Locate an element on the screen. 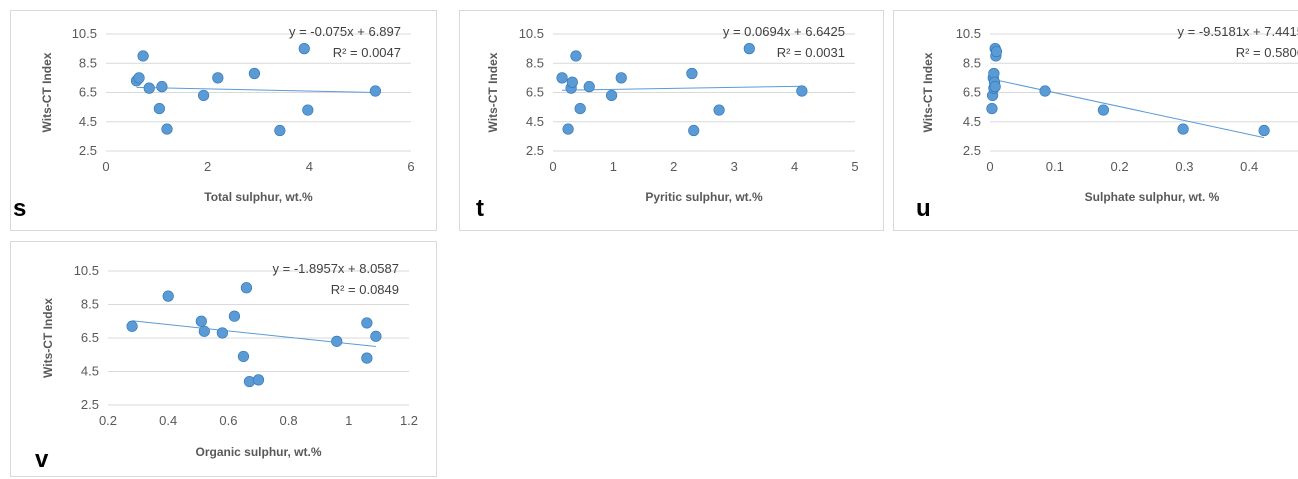 This screenshot has height=479, width=1298. panel-letter: t is located at coordinates (480, 208).